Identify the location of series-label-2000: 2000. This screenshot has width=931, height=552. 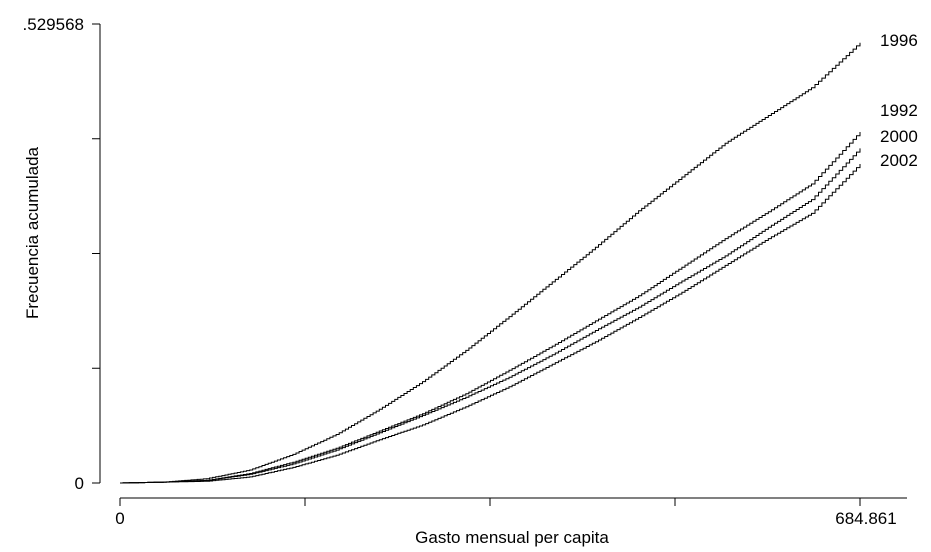
(899, 136).